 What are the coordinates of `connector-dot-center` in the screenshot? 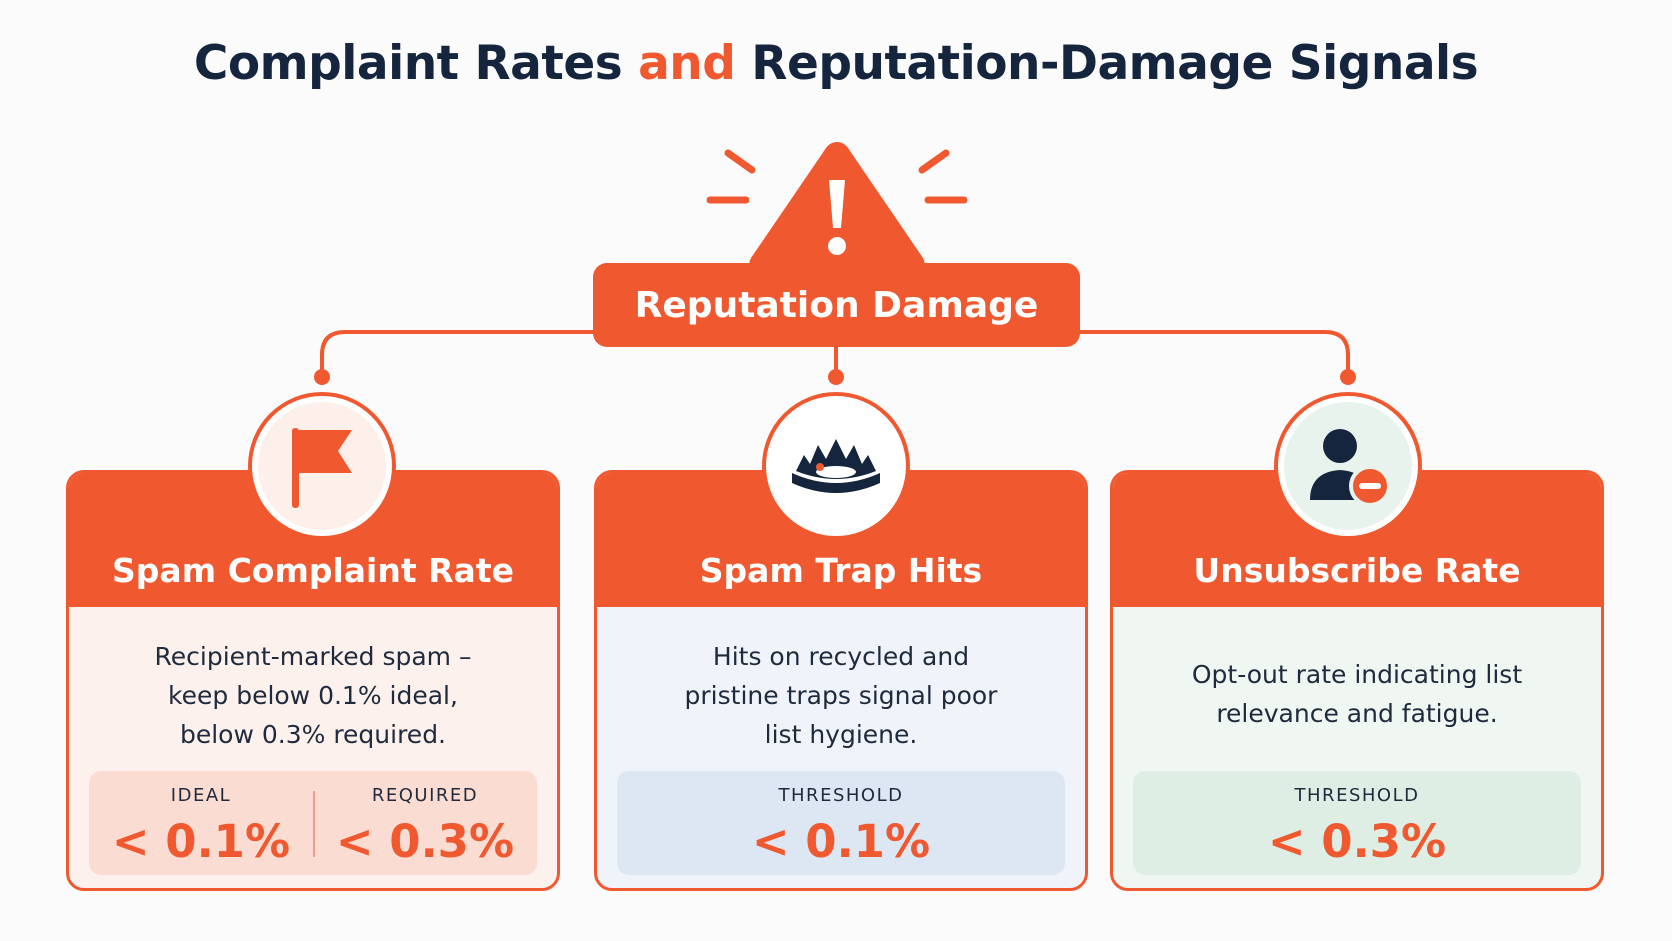 It's located at (836, 377).